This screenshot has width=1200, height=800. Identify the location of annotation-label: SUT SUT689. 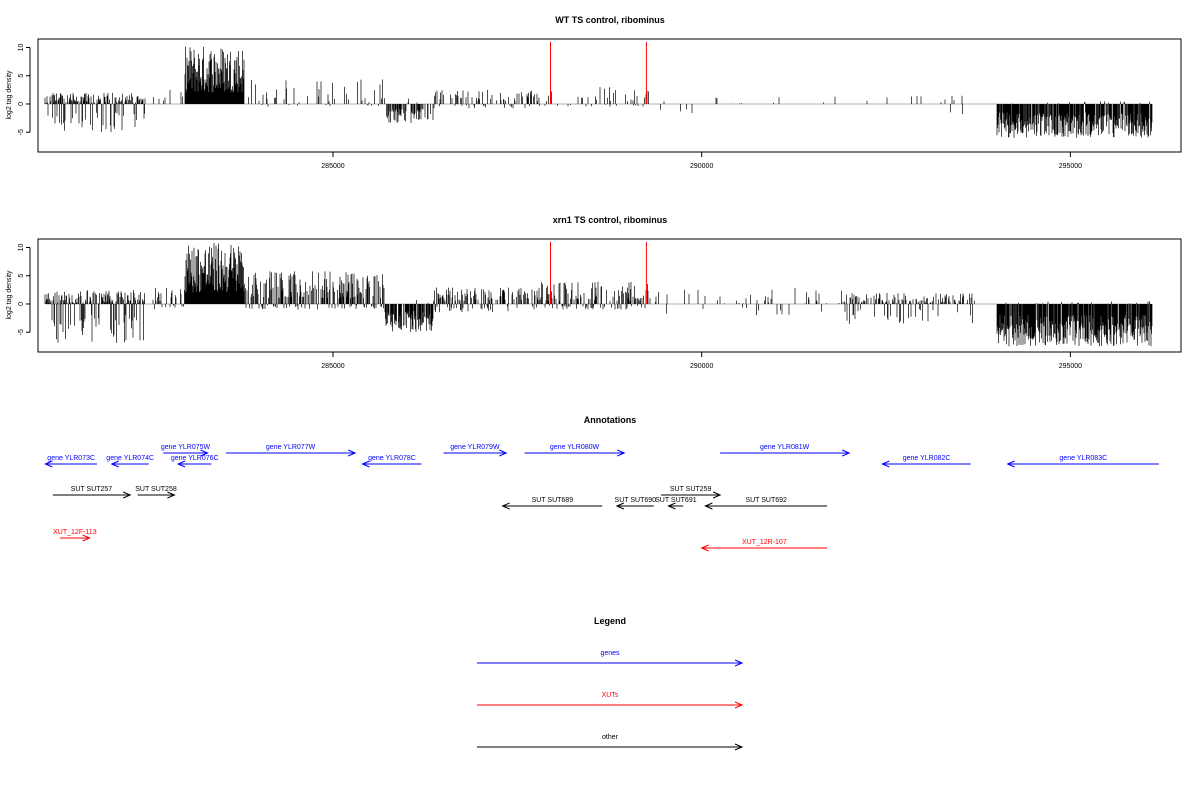
(553, 500).